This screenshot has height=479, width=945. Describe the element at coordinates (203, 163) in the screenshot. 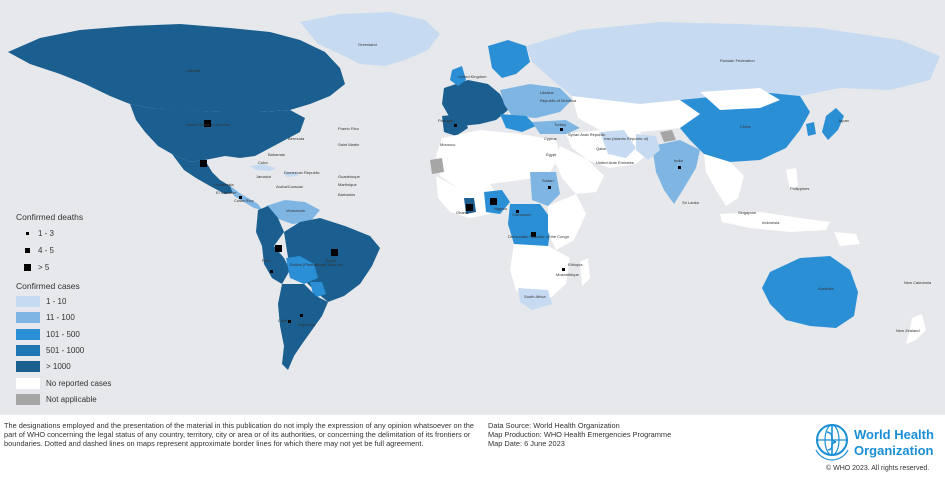

I see `death-marker-mexico` at that location.